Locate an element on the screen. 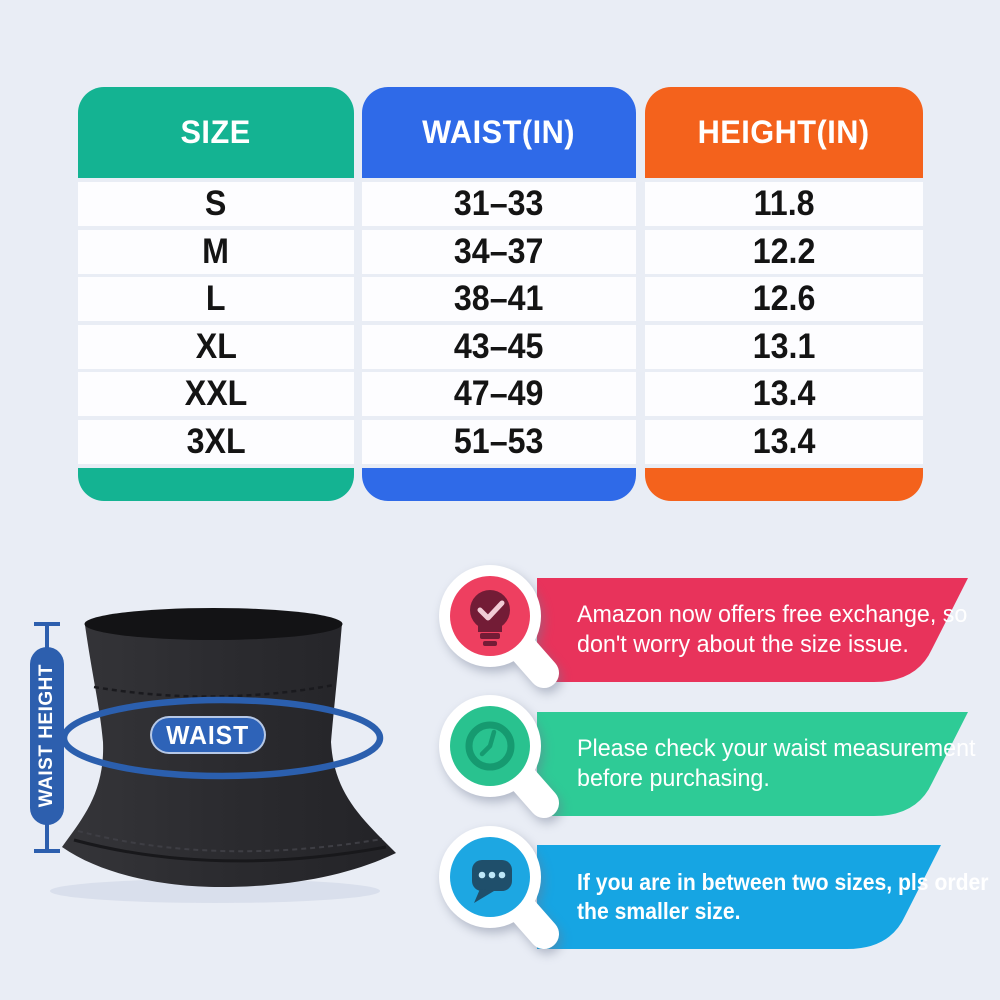 This screenshot has width=1000, height=1000. waist-height-label-pill: WAIST HEIGHT is located at coordinates (47, 736).